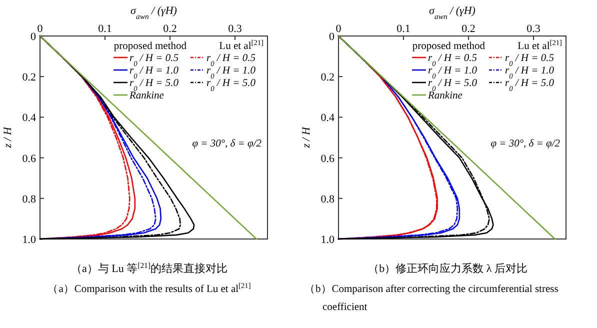 The image size is (597, 328). I want to click on text: （b）Comparison after correcting the circumferential stress coefficient, so click(431, 298).